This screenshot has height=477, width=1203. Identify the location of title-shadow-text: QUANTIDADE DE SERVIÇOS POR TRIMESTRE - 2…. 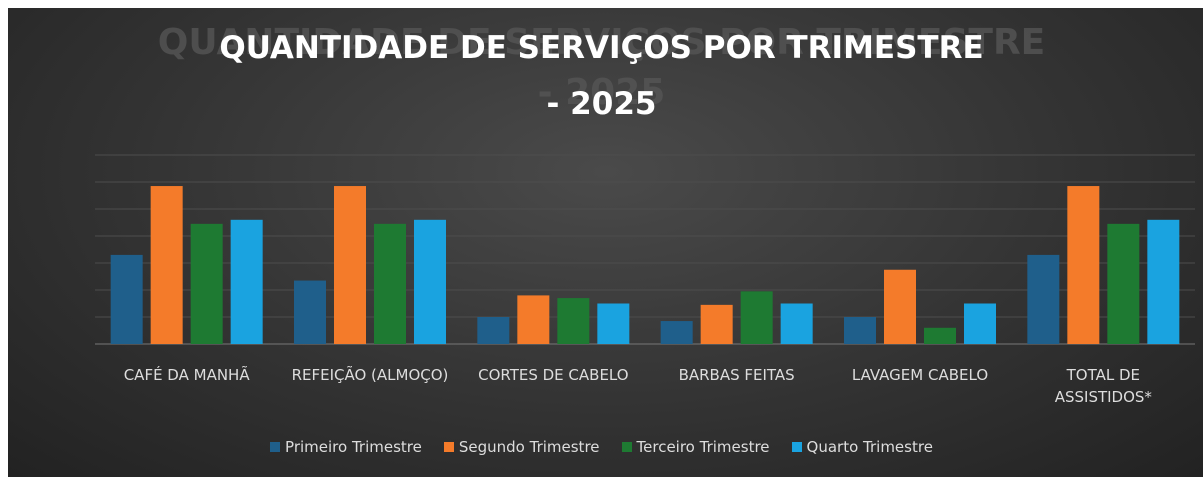
(601, 67).